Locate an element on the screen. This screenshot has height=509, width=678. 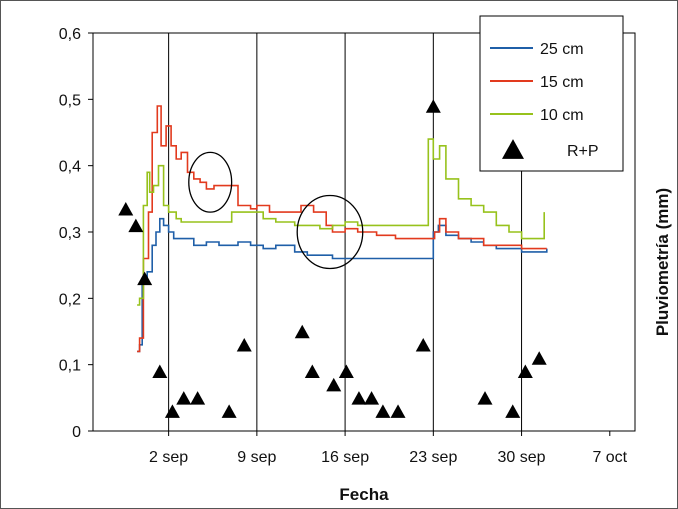
y-tick-label: 0 is located at coordinates (76, 432).